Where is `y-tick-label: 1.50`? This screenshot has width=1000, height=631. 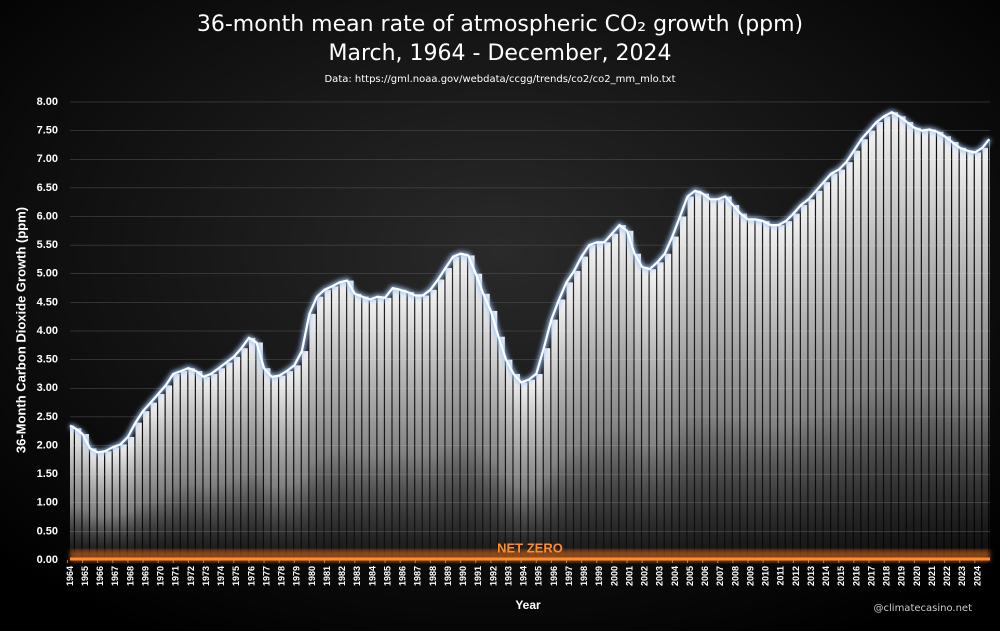
y-tick-label: 1.50 is located at coordinates (47, 474).